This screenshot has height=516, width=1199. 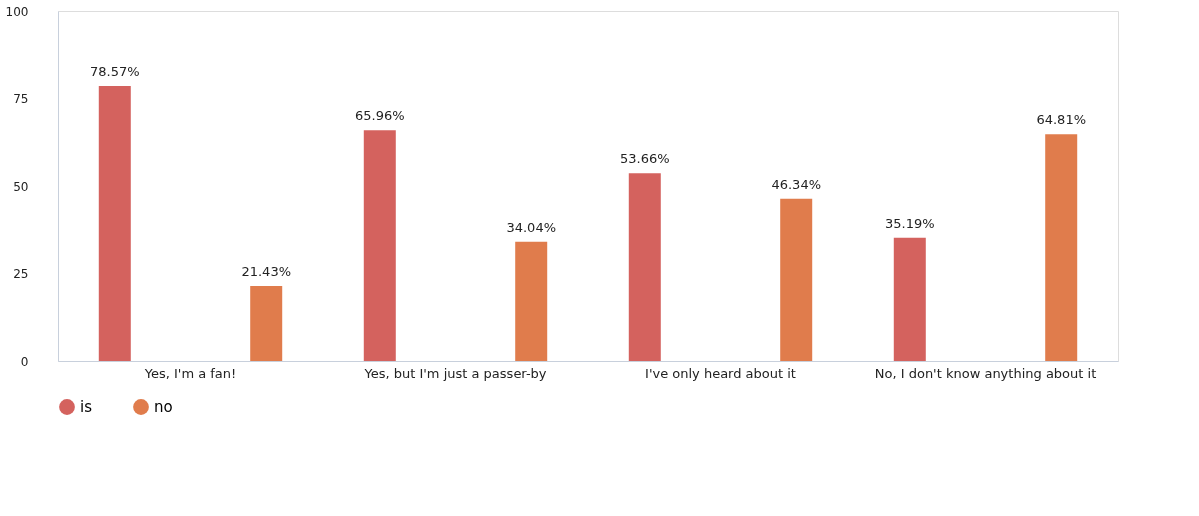 What do you see at coordinates (115, 71) in the screenshot?
I see `data-label: 78.57%` at bounding box center [115, 71].